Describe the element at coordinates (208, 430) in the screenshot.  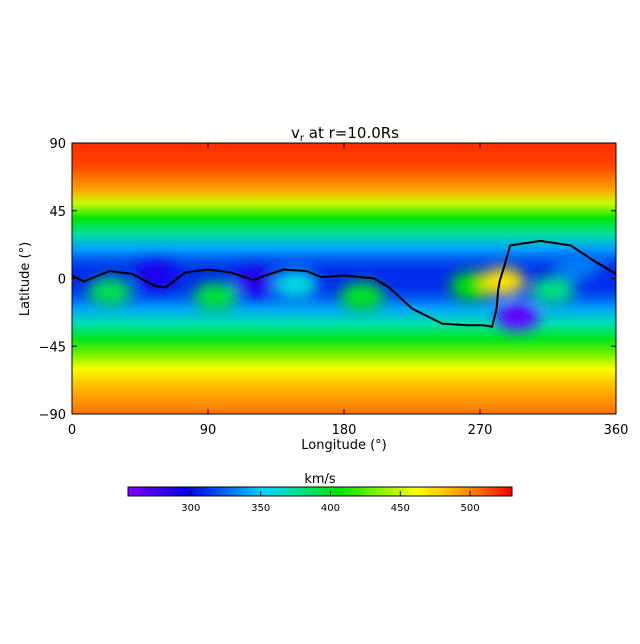
I see `x-tick-label: 90` at that location.